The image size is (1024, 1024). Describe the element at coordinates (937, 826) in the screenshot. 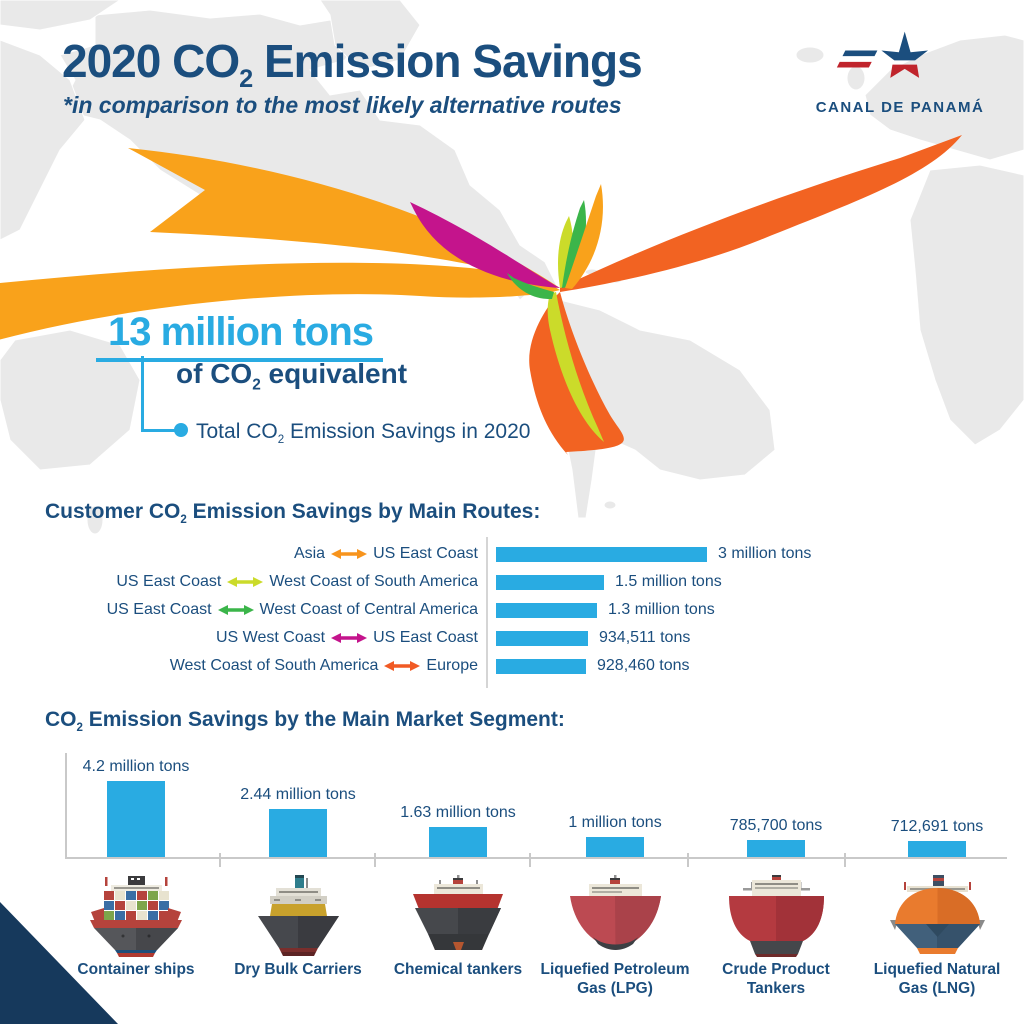

I see `segment-value: 712,691 tons` at that location.